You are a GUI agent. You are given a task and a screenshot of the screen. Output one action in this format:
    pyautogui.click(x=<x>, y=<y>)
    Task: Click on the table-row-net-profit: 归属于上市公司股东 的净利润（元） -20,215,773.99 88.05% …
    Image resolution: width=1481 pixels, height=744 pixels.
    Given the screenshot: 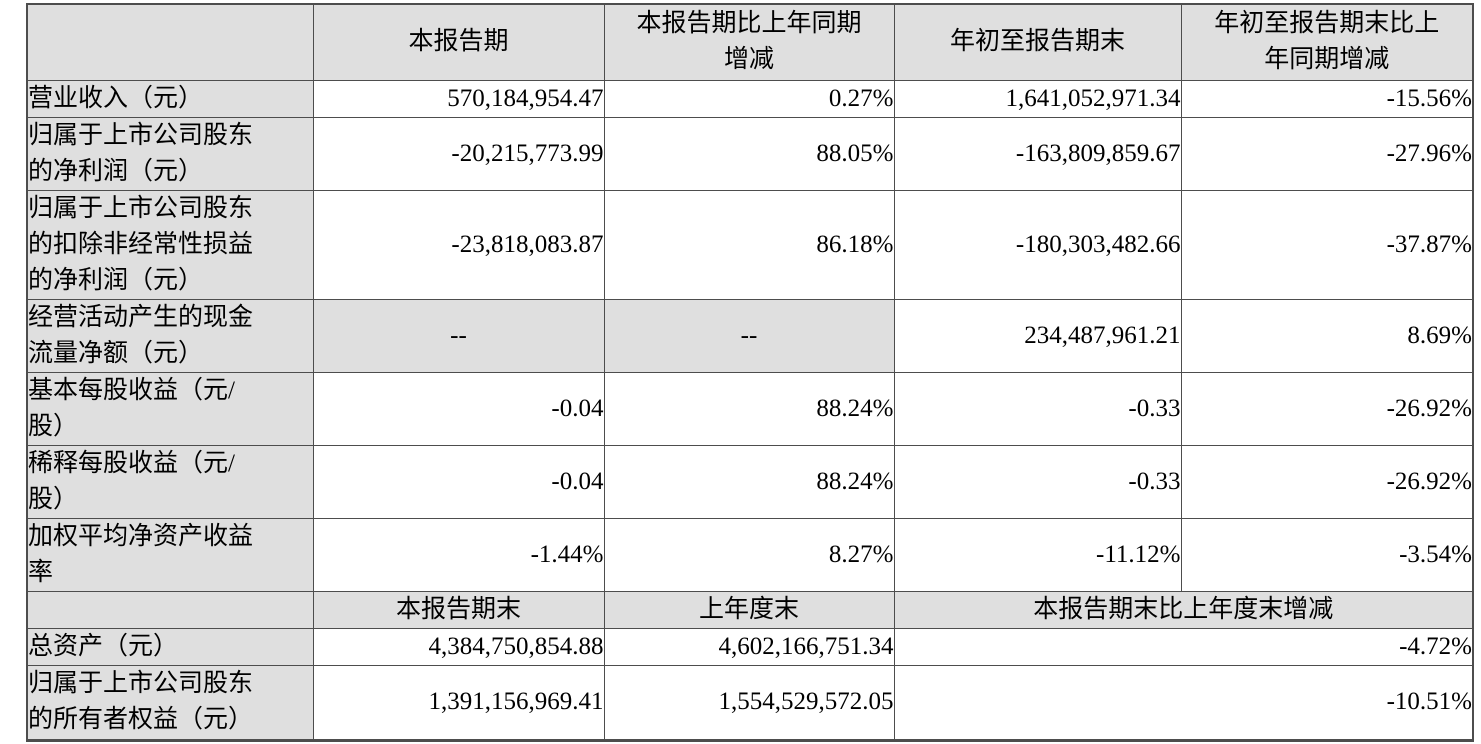 What is the action you would take?
    pyautogui.click(x=750, y=153)
    